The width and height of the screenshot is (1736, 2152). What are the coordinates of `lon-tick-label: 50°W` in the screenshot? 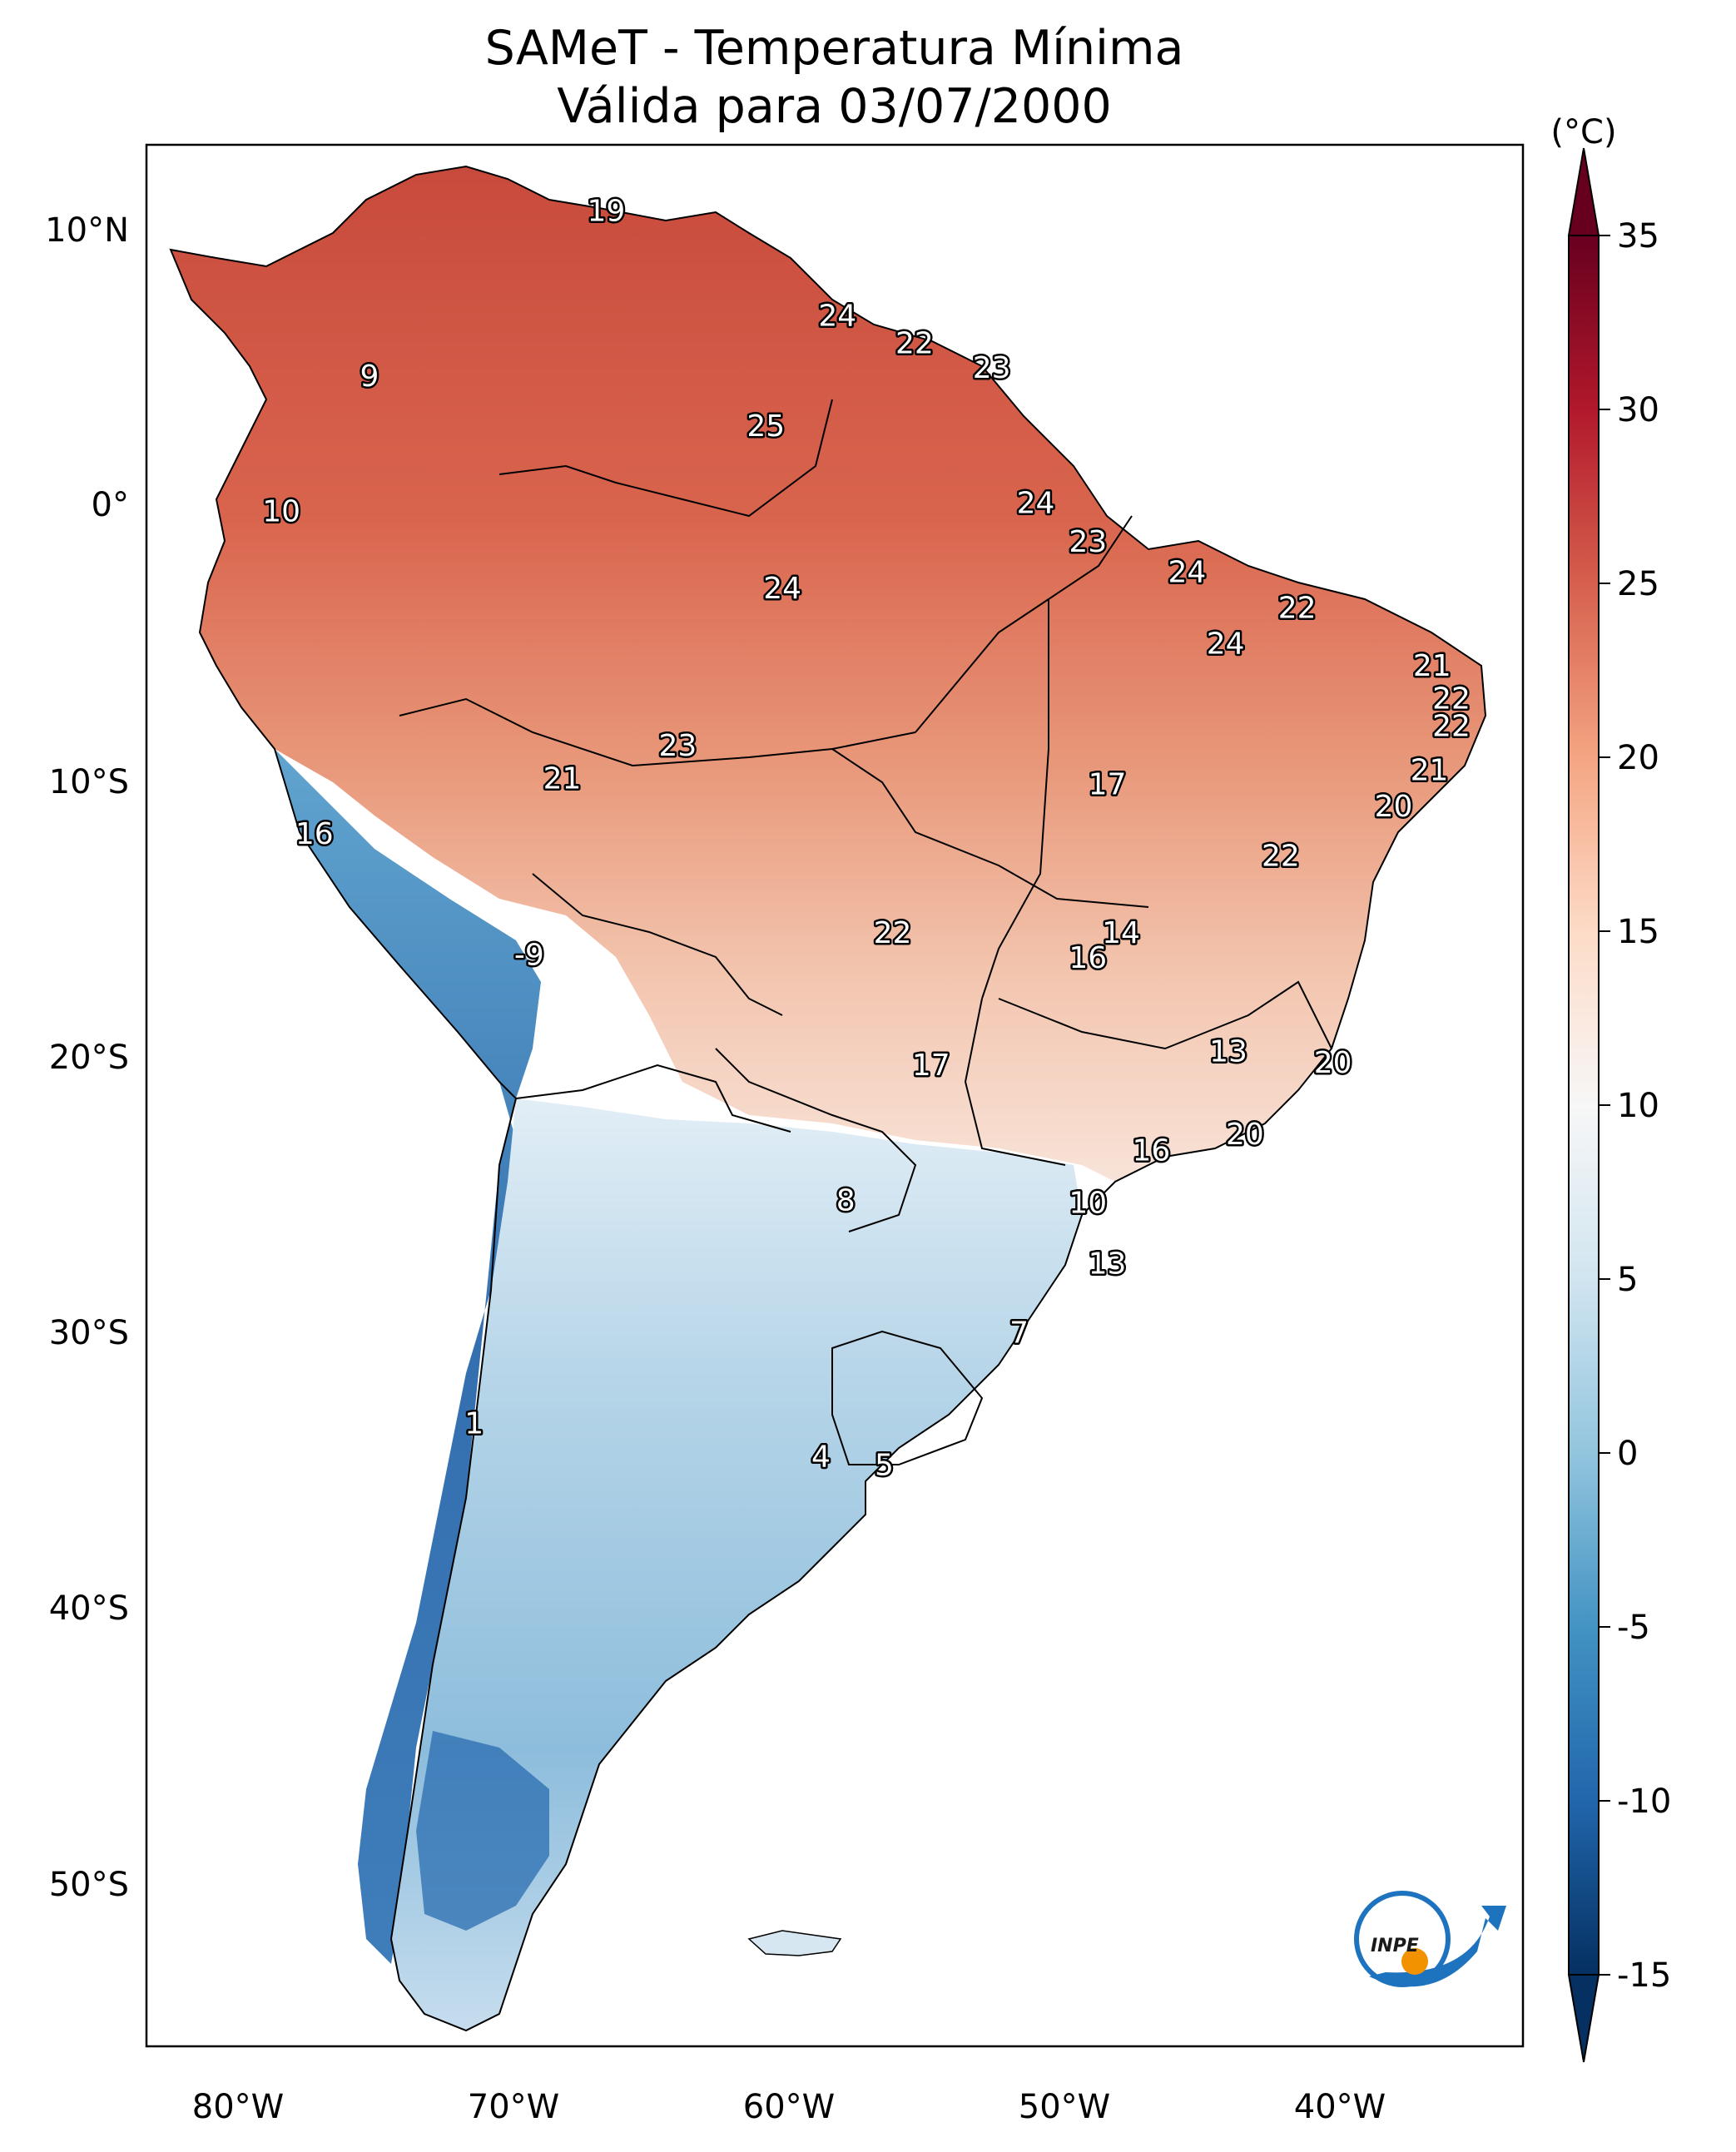 It's located at (1064, 2107).